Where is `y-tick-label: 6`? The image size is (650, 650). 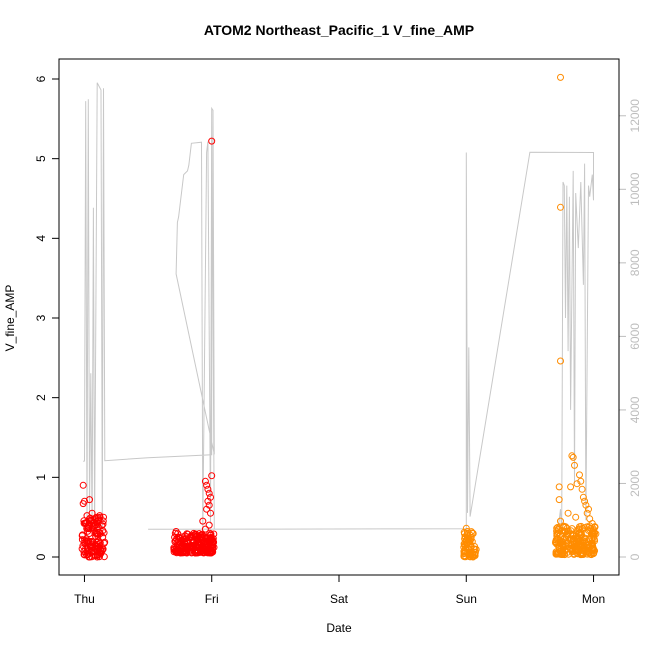
y-tick-label: 6 is located at coordinates (41, 78).